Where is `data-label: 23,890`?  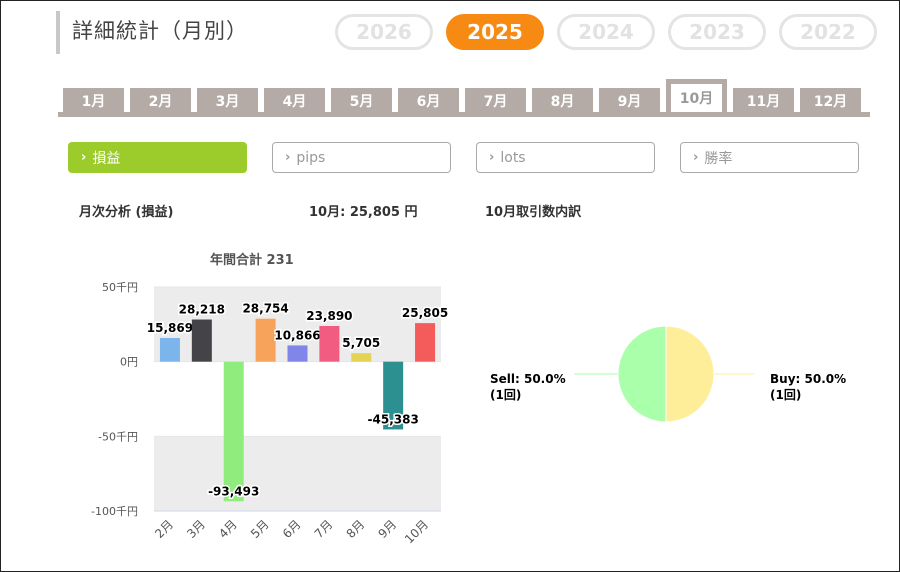 data-label: 23,890 is located at coordinates (329, 316).